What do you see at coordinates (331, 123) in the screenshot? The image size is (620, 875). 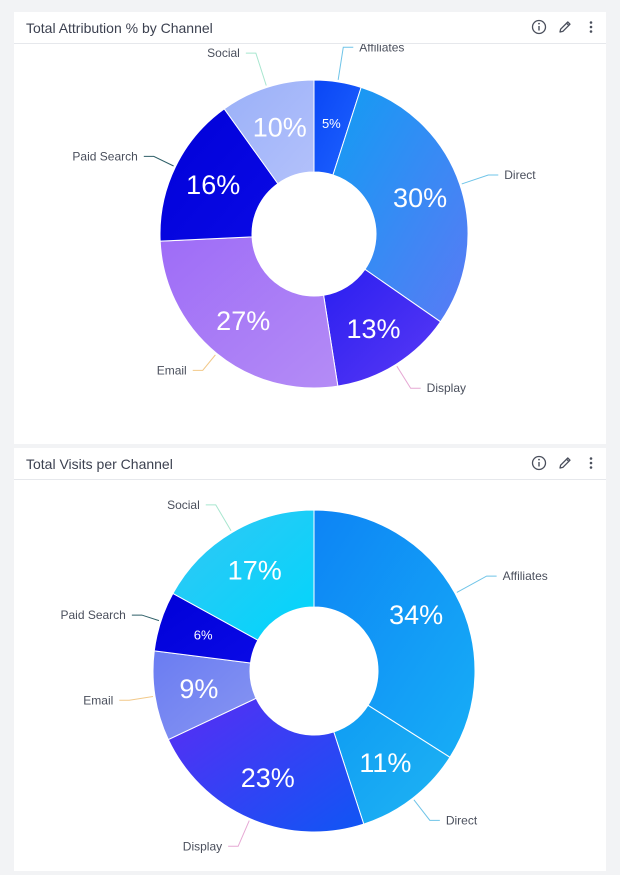 I see `slice-label-affiliates: 5%` at bounding box center [331, 123].